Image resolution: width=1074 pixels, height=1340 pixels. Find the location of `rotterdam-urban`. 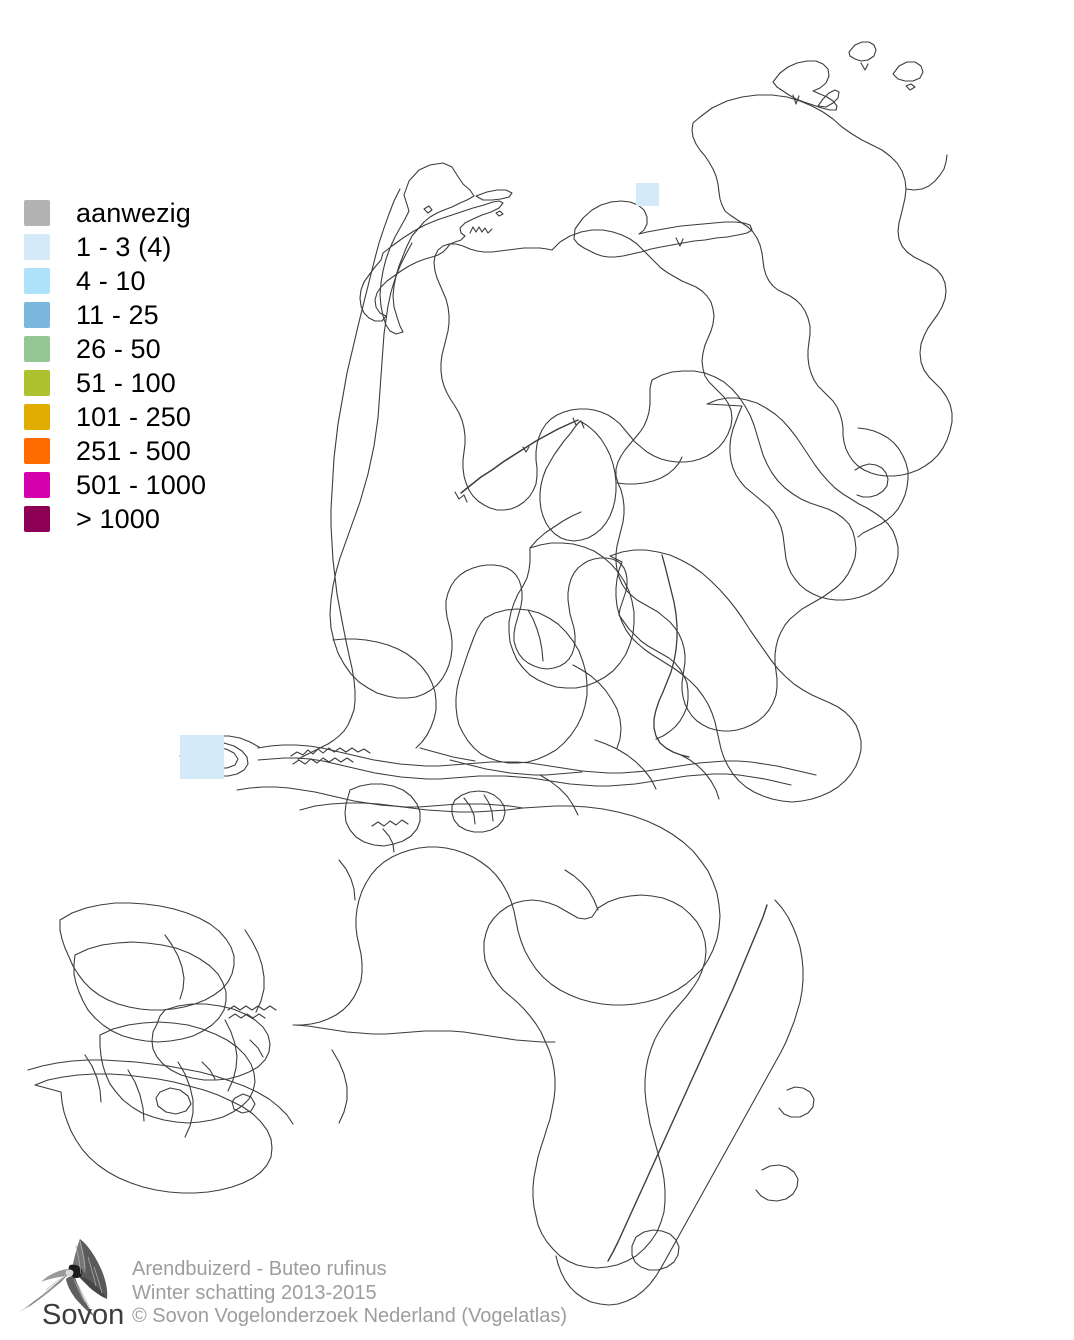

rotterdam-urban is located at coordinates (330, 752).